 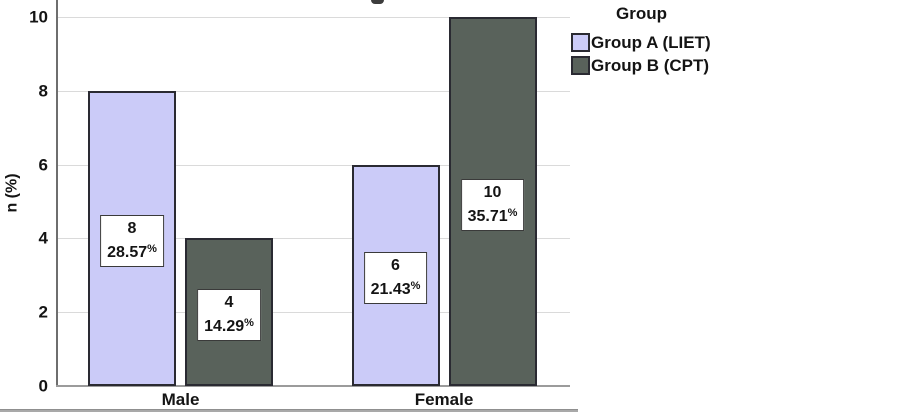 What do you see at coordinates (229, 315) in the screenshot?
I see `bar-value-label-group-b-male: 4 14.29%` at bounding box center [229, 315].